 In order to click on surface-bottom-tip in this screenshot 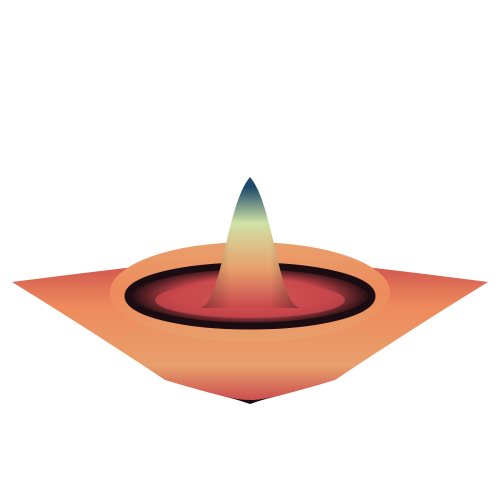, I will do `click(250, 400)`.